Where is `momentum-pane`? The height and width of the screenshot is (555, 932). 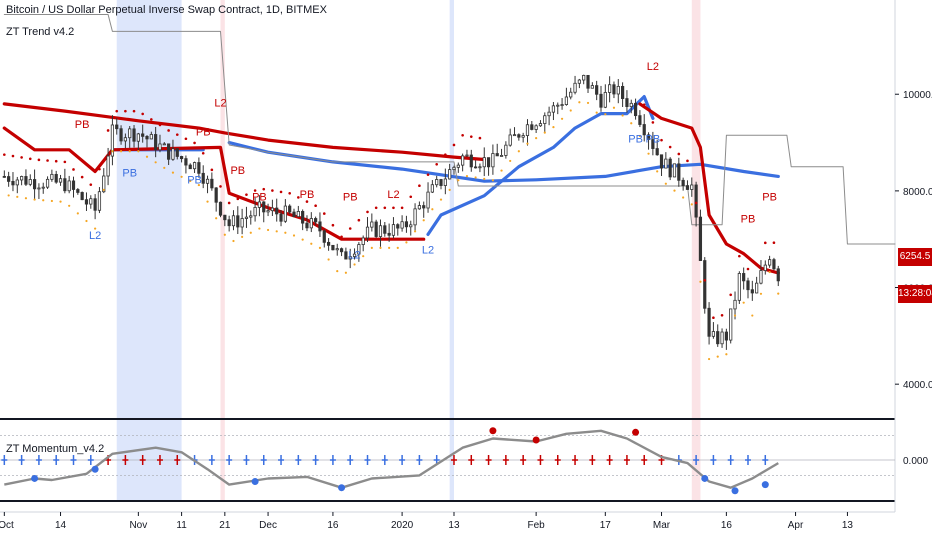 momentum-pane is located at coordinates (447, 461).